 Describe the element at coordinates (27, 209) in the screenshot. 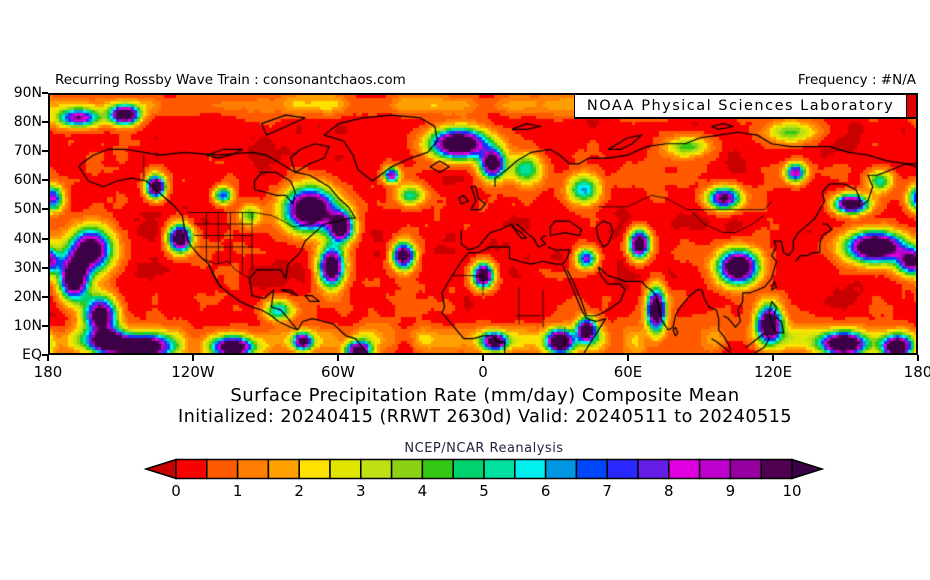

I see `y-tick-label: 50N` at that location.